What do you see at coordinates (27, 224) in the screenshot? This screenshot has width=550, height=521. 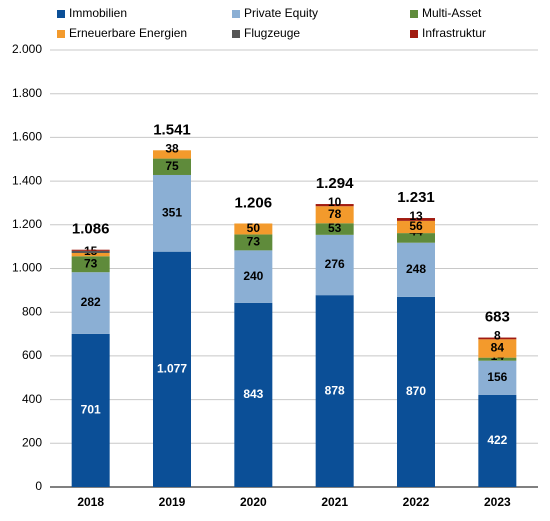 I see `y-tick-label: 1.200` at bounding box center [27, 224].